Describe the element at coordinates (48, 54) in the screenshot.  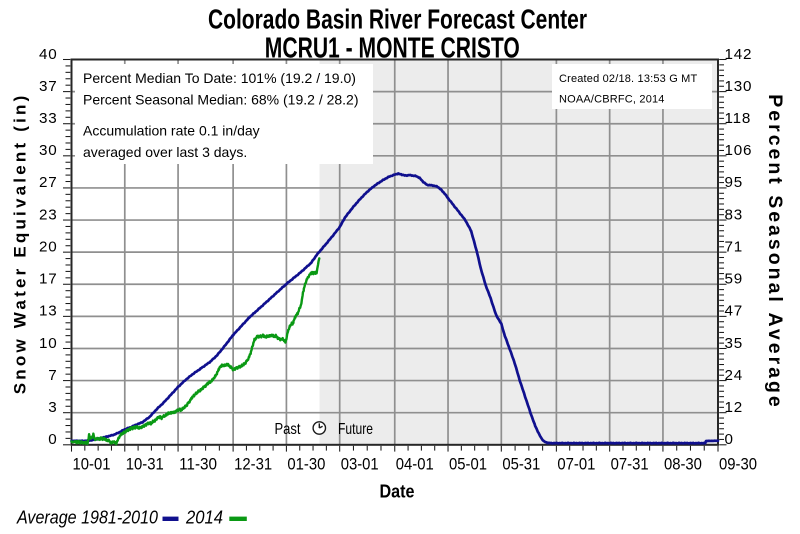
I see `svg-text: 40` at that location.